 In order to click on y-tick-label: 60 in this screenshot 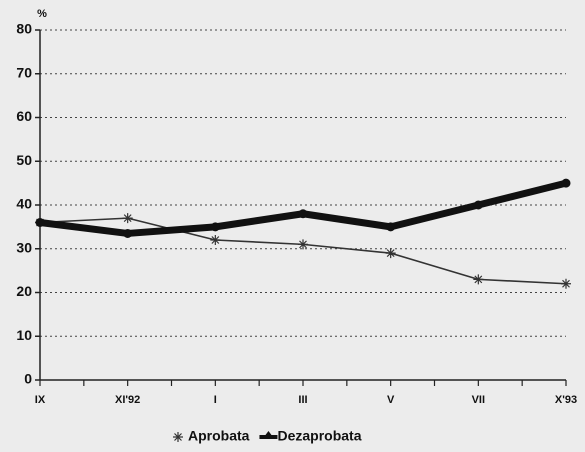, I will do `click(24, 116)`.